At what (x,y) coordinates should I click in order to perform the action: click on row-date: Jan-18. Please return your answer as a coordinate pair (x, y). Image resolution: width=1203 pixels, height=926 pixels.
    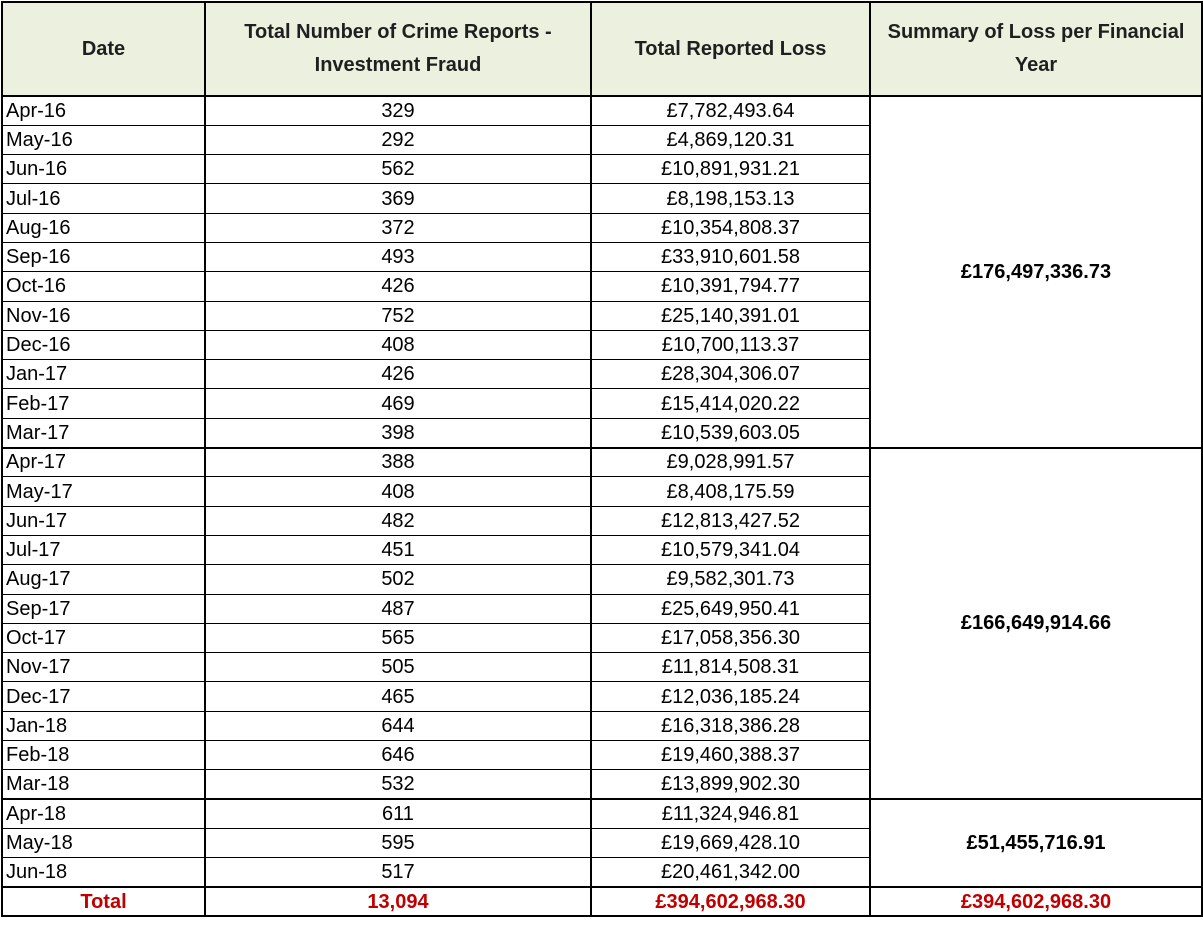
    Looking at the image, I should click on (103, 726).